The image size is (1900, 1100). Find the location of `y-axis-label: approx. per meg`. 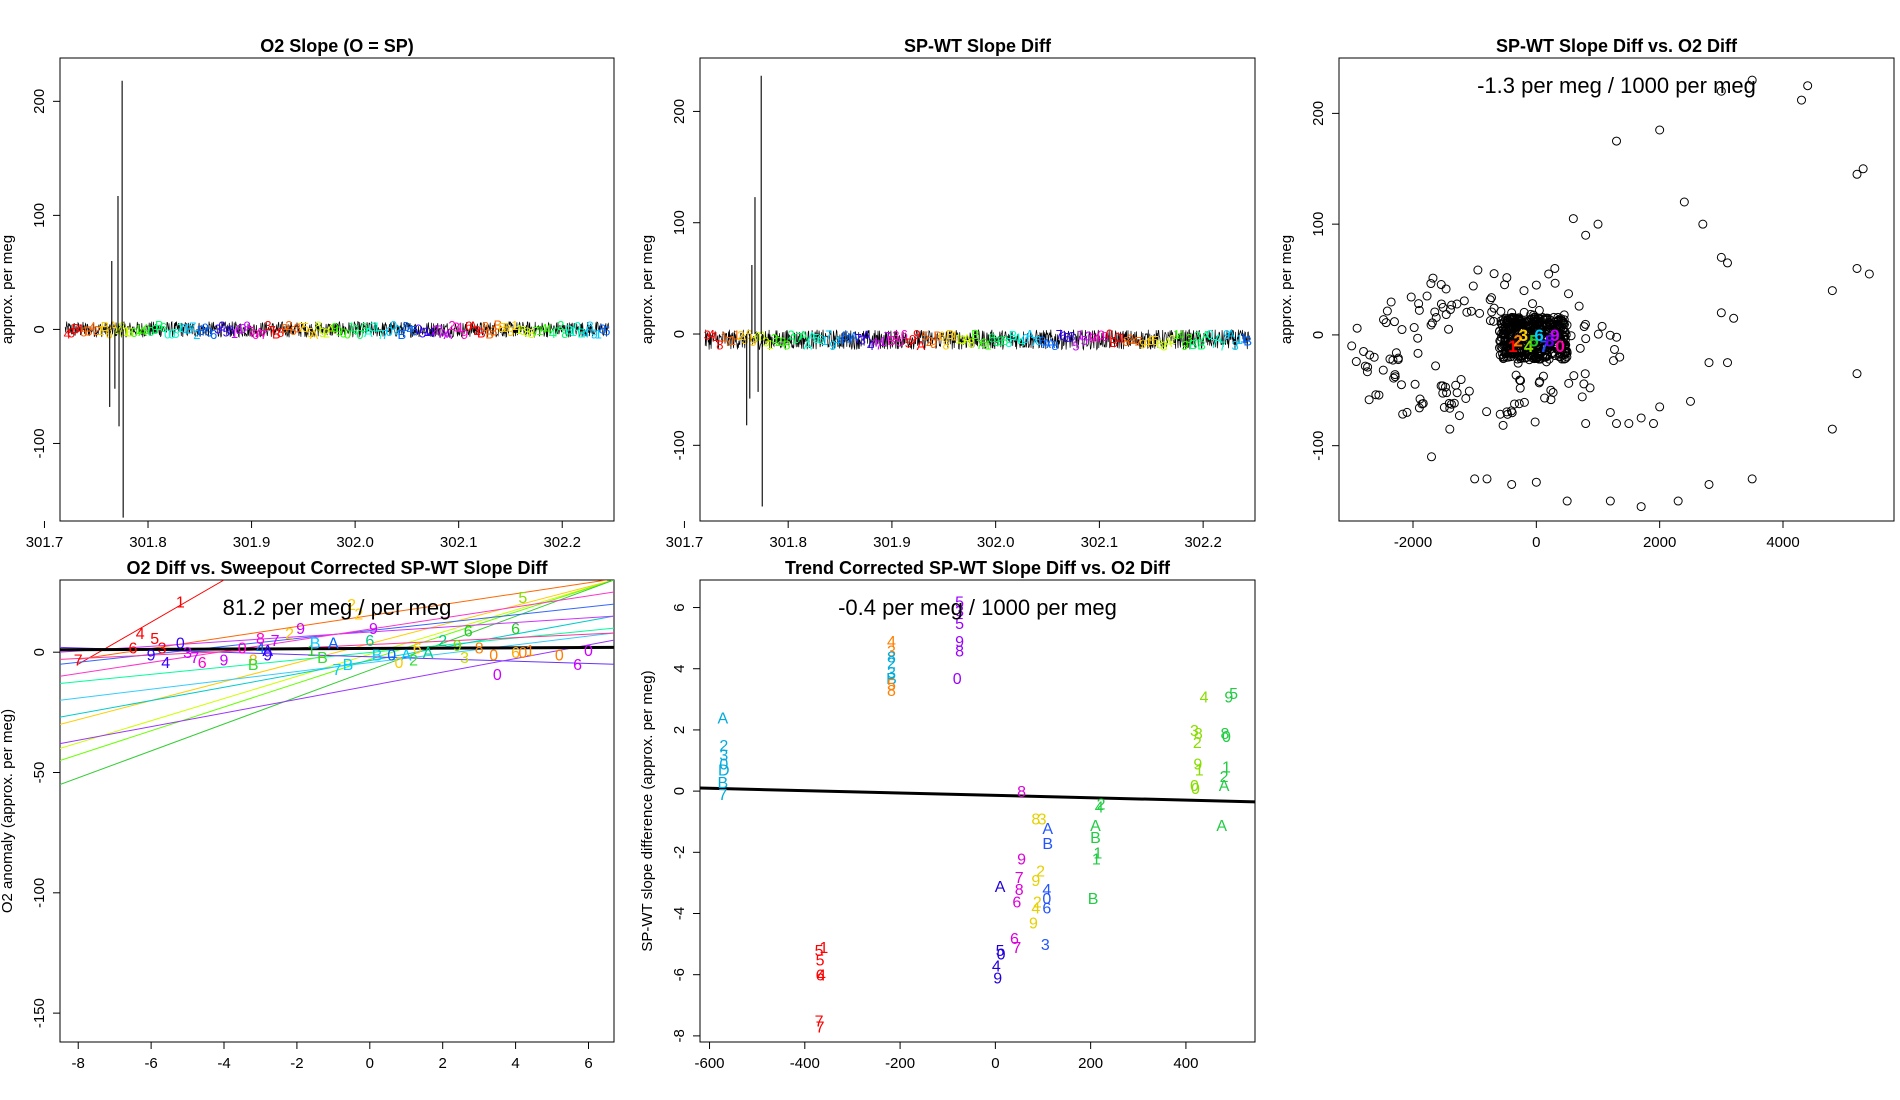

y-axis-label: approx. per meg is located at coordinates (1286, 289).